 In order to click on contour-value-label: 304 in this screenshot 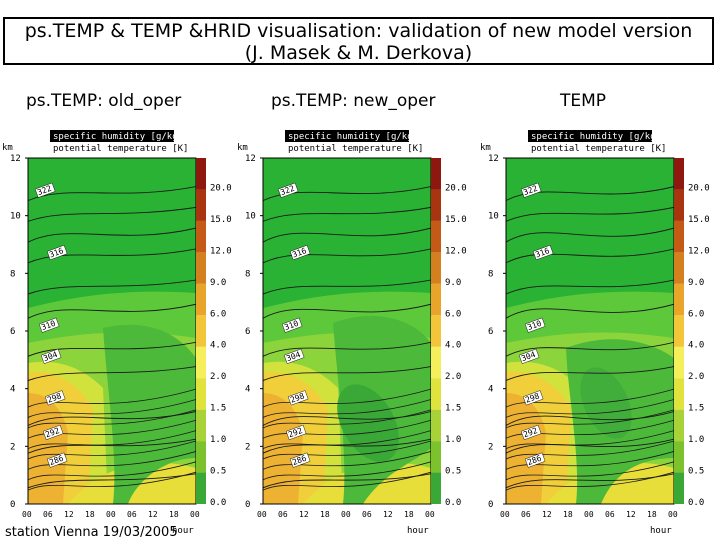, I will do `click(294, 356)`.